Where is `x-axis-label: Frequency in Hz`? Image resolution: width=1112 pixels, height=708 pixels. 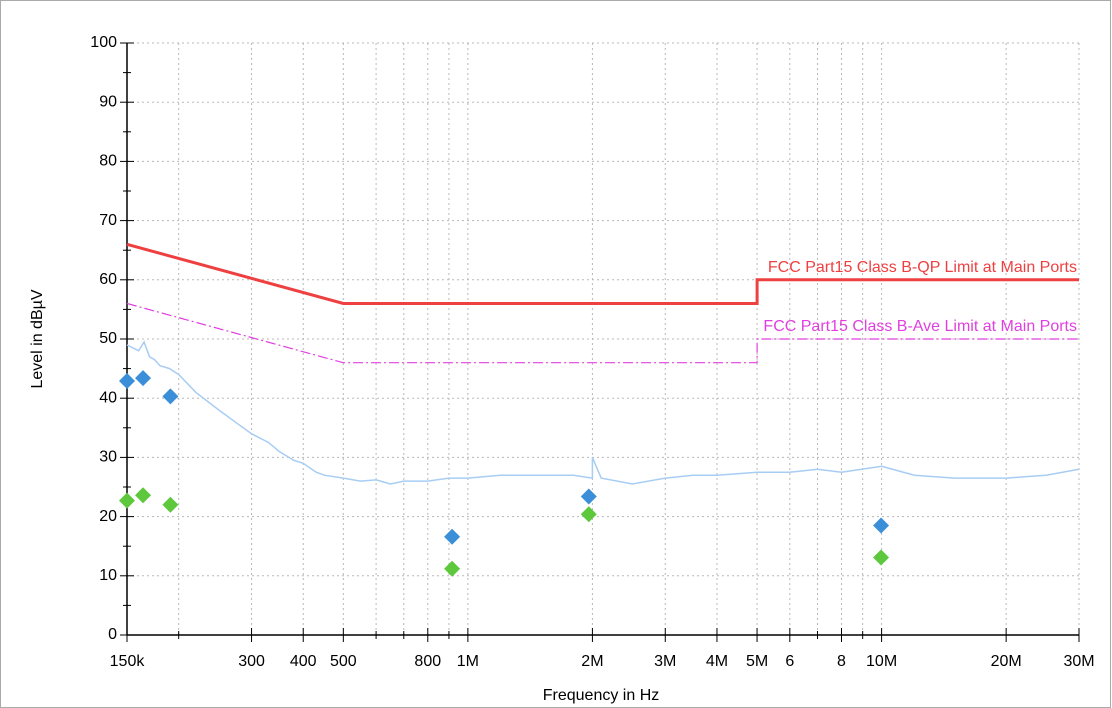
x-axis-label: Frequency in Hz is located at coordinates (601, 695).